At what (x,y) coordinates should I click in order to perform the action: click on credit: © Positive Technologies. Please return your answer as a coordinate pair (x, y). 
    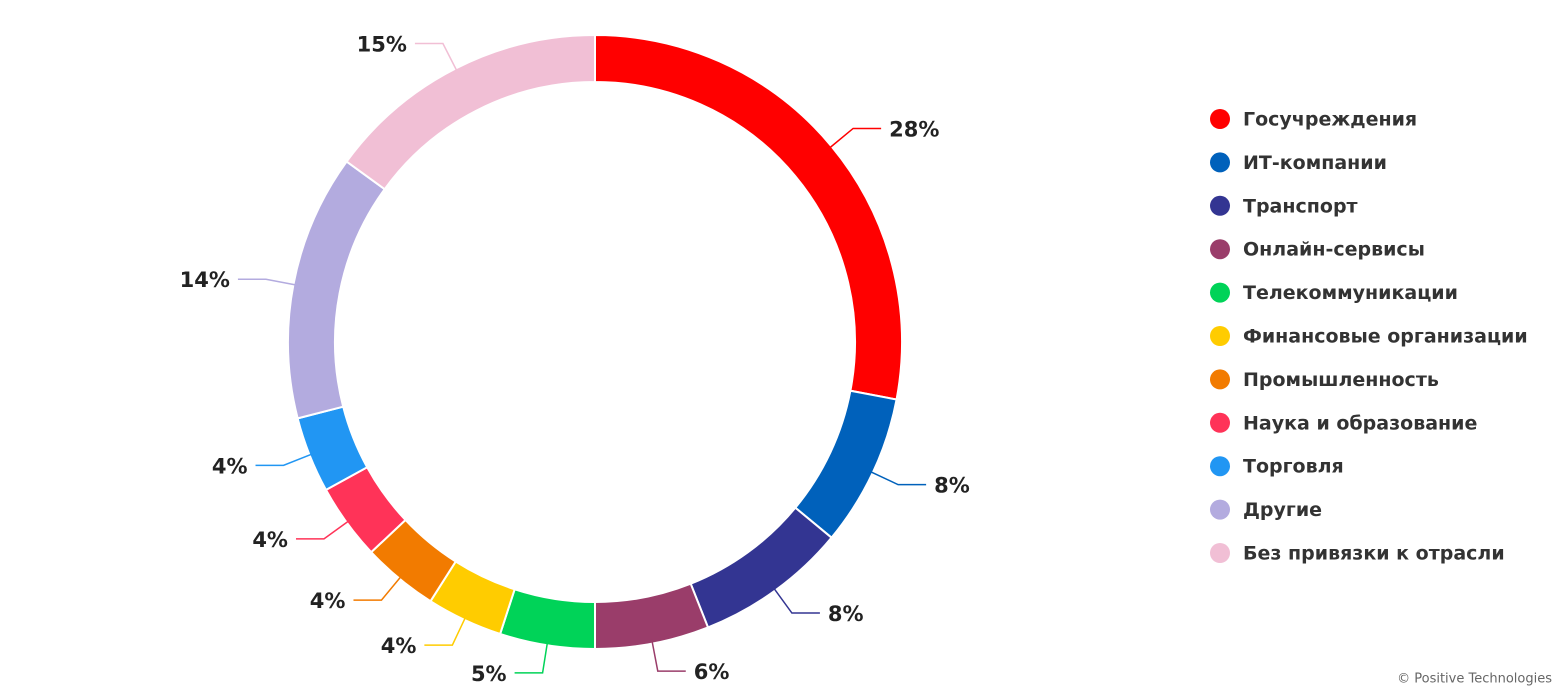
    Looking at the image, I should click on (1474, 679).